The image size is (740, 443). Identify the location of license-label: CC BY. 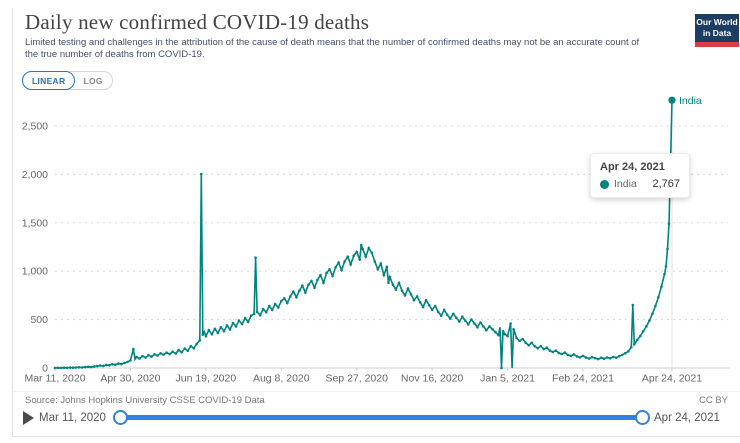
(713, 400).